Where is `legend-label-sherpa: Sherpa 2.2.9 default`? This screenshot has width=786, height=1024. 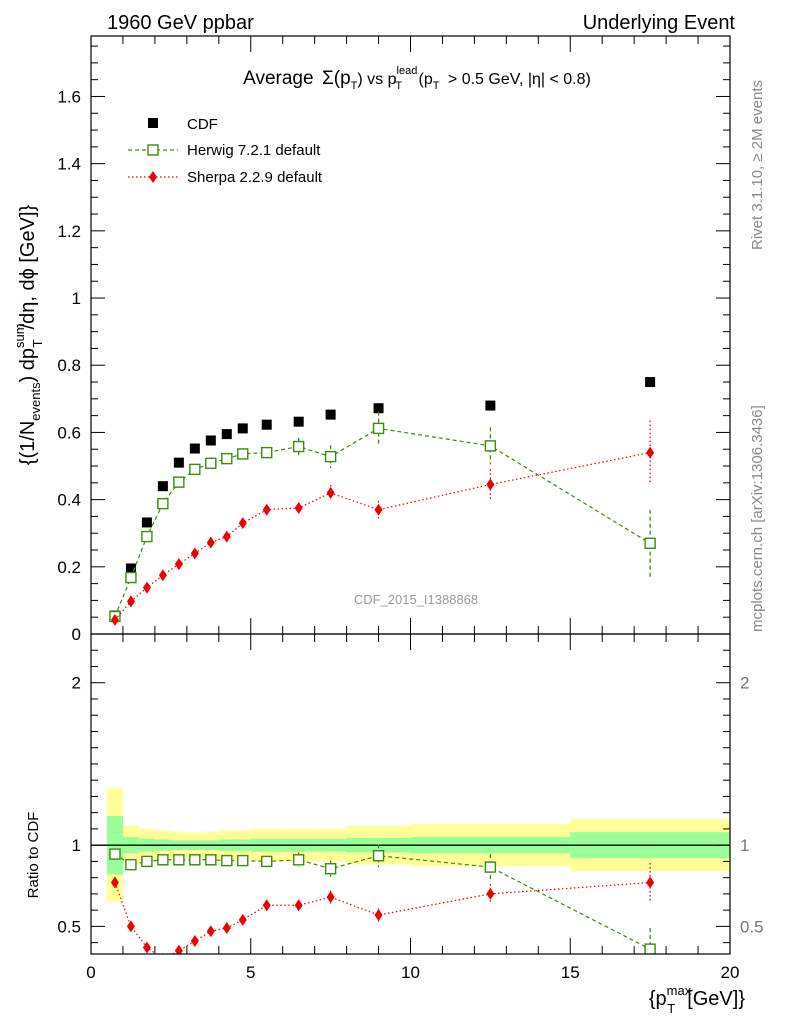 legend-label-sherpa: Sherpa 2.2.9 default is located at coordinates (255, 177).